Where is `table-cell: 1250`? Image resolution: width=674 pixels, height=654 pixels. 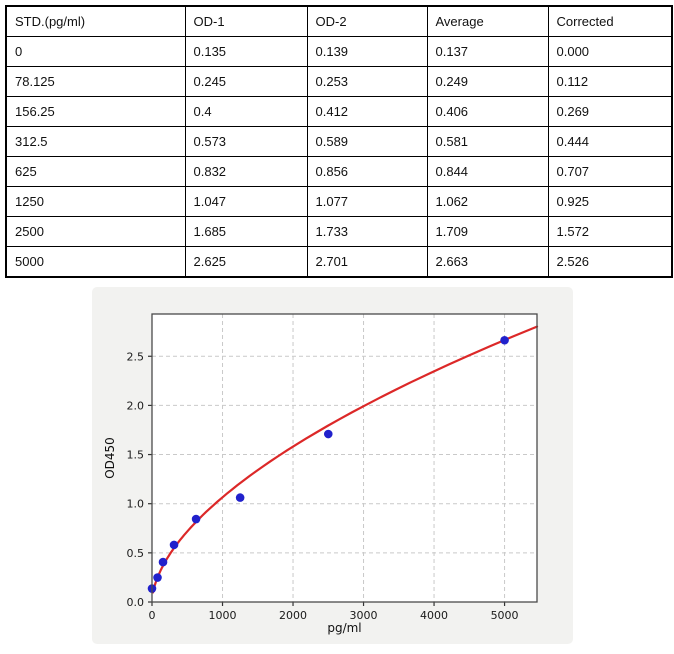 table-cell: 1250 is located at coordinates (95, 201).